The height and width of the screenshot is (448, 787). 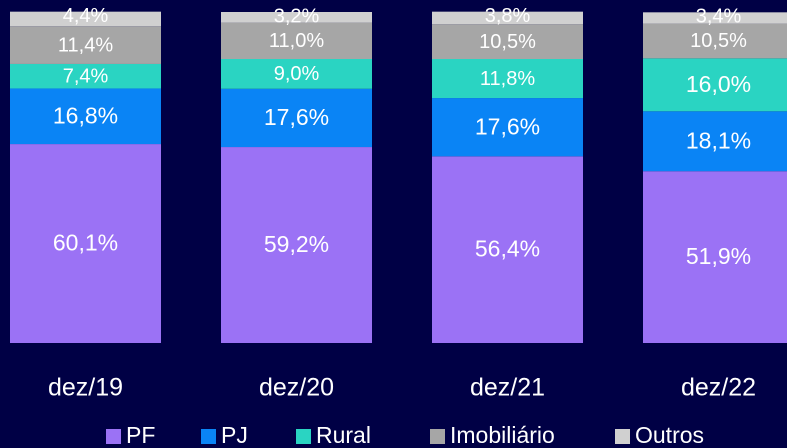 What do you see at coordinates (718, 256) in the screenshot?
I see `value-label: 51,9%` at bounding box center [718, 256].